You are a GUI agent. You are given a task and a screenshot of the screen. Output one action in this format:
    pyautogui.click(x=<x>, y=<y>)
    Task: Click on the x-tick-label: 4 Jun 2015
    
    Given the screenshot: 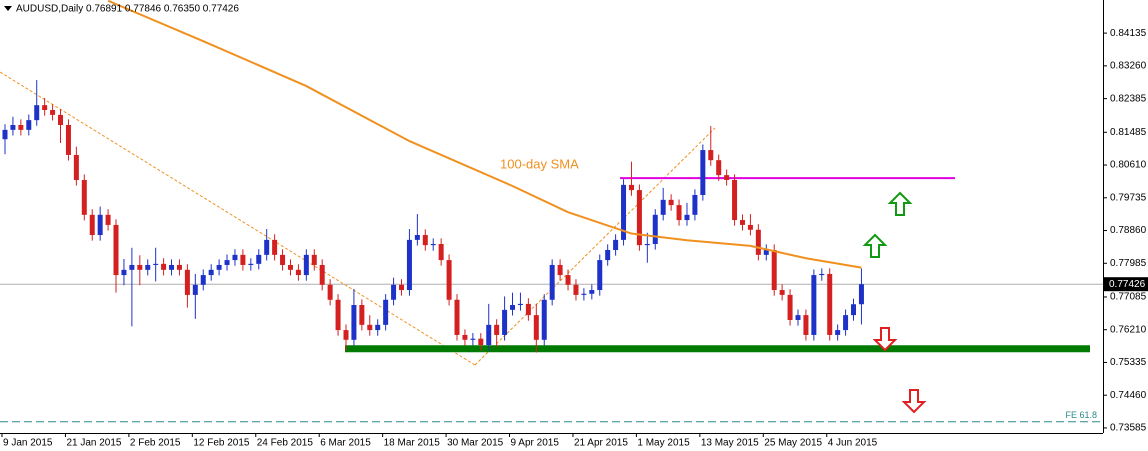 What is the action you would take?
    pyautogui.click(x=853, y=443)
    